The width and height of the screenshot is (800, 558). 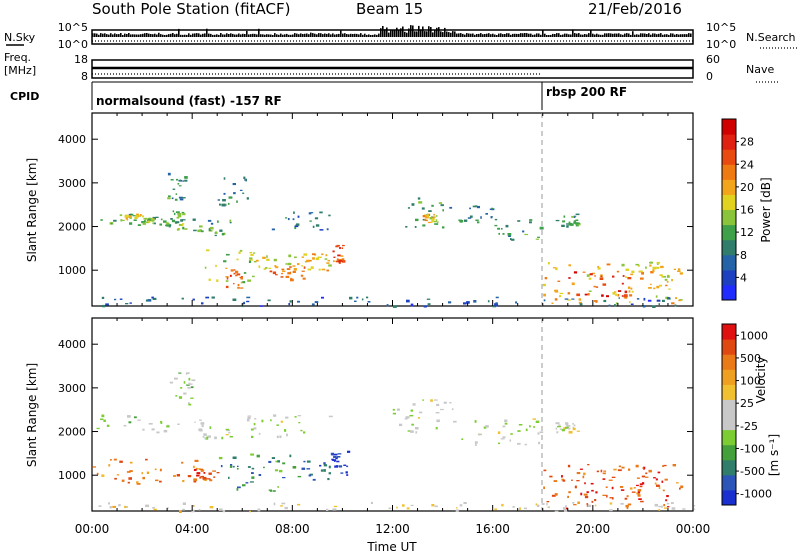 I want to click on y-tick-label: 4000, so click(x=72, y=344).